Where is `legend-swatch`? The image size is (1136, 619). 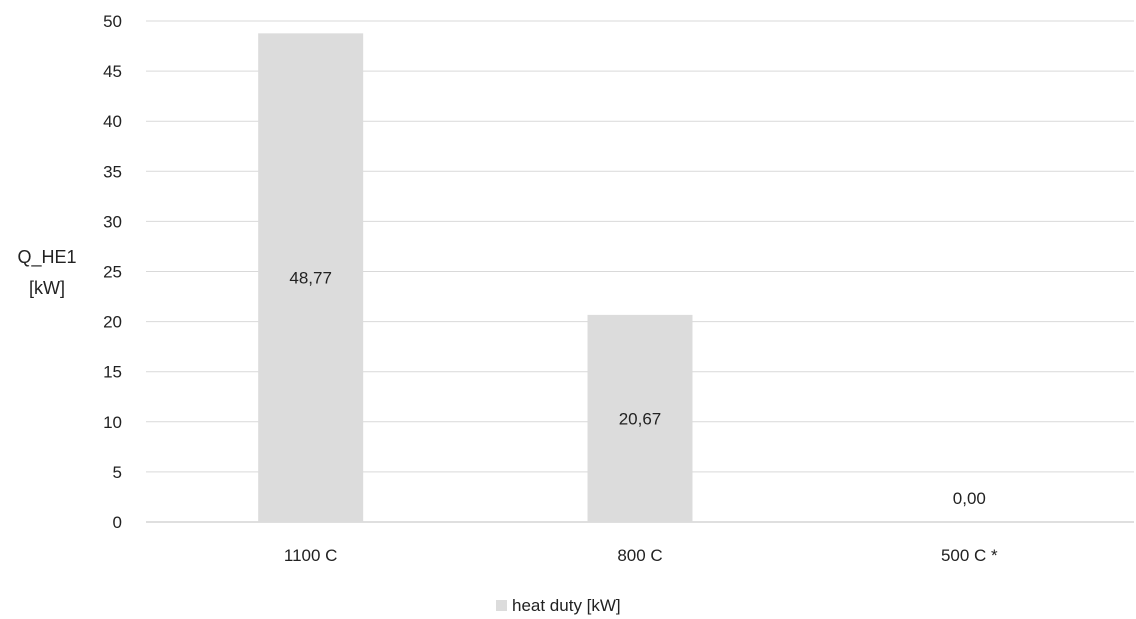 legend-swatch is located at coordinates (501, 605).